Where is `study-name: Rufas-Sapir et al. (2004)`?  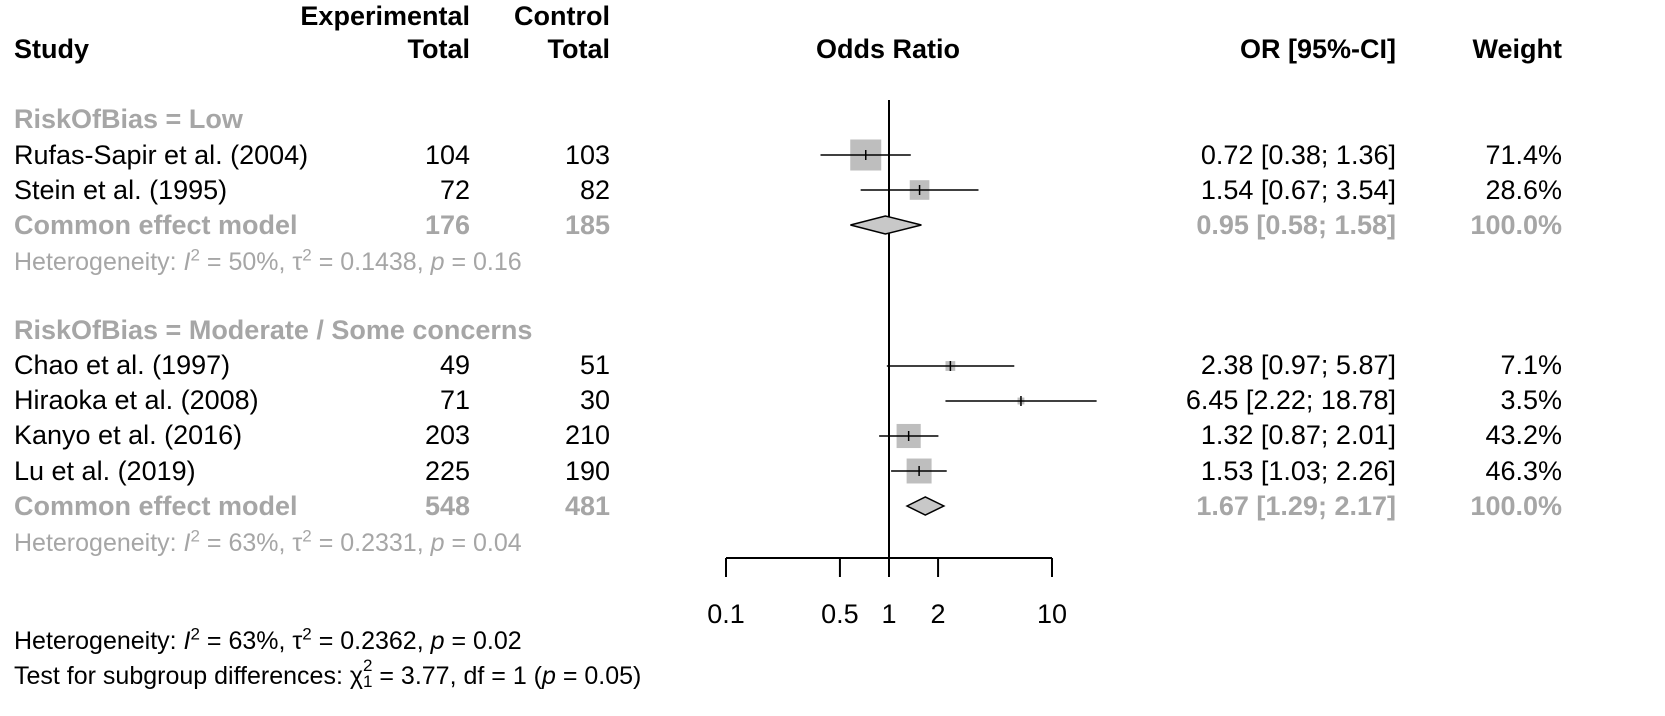
study-name: Rufas-Sapir et al. (2004) is located at coordinates (161, 155).